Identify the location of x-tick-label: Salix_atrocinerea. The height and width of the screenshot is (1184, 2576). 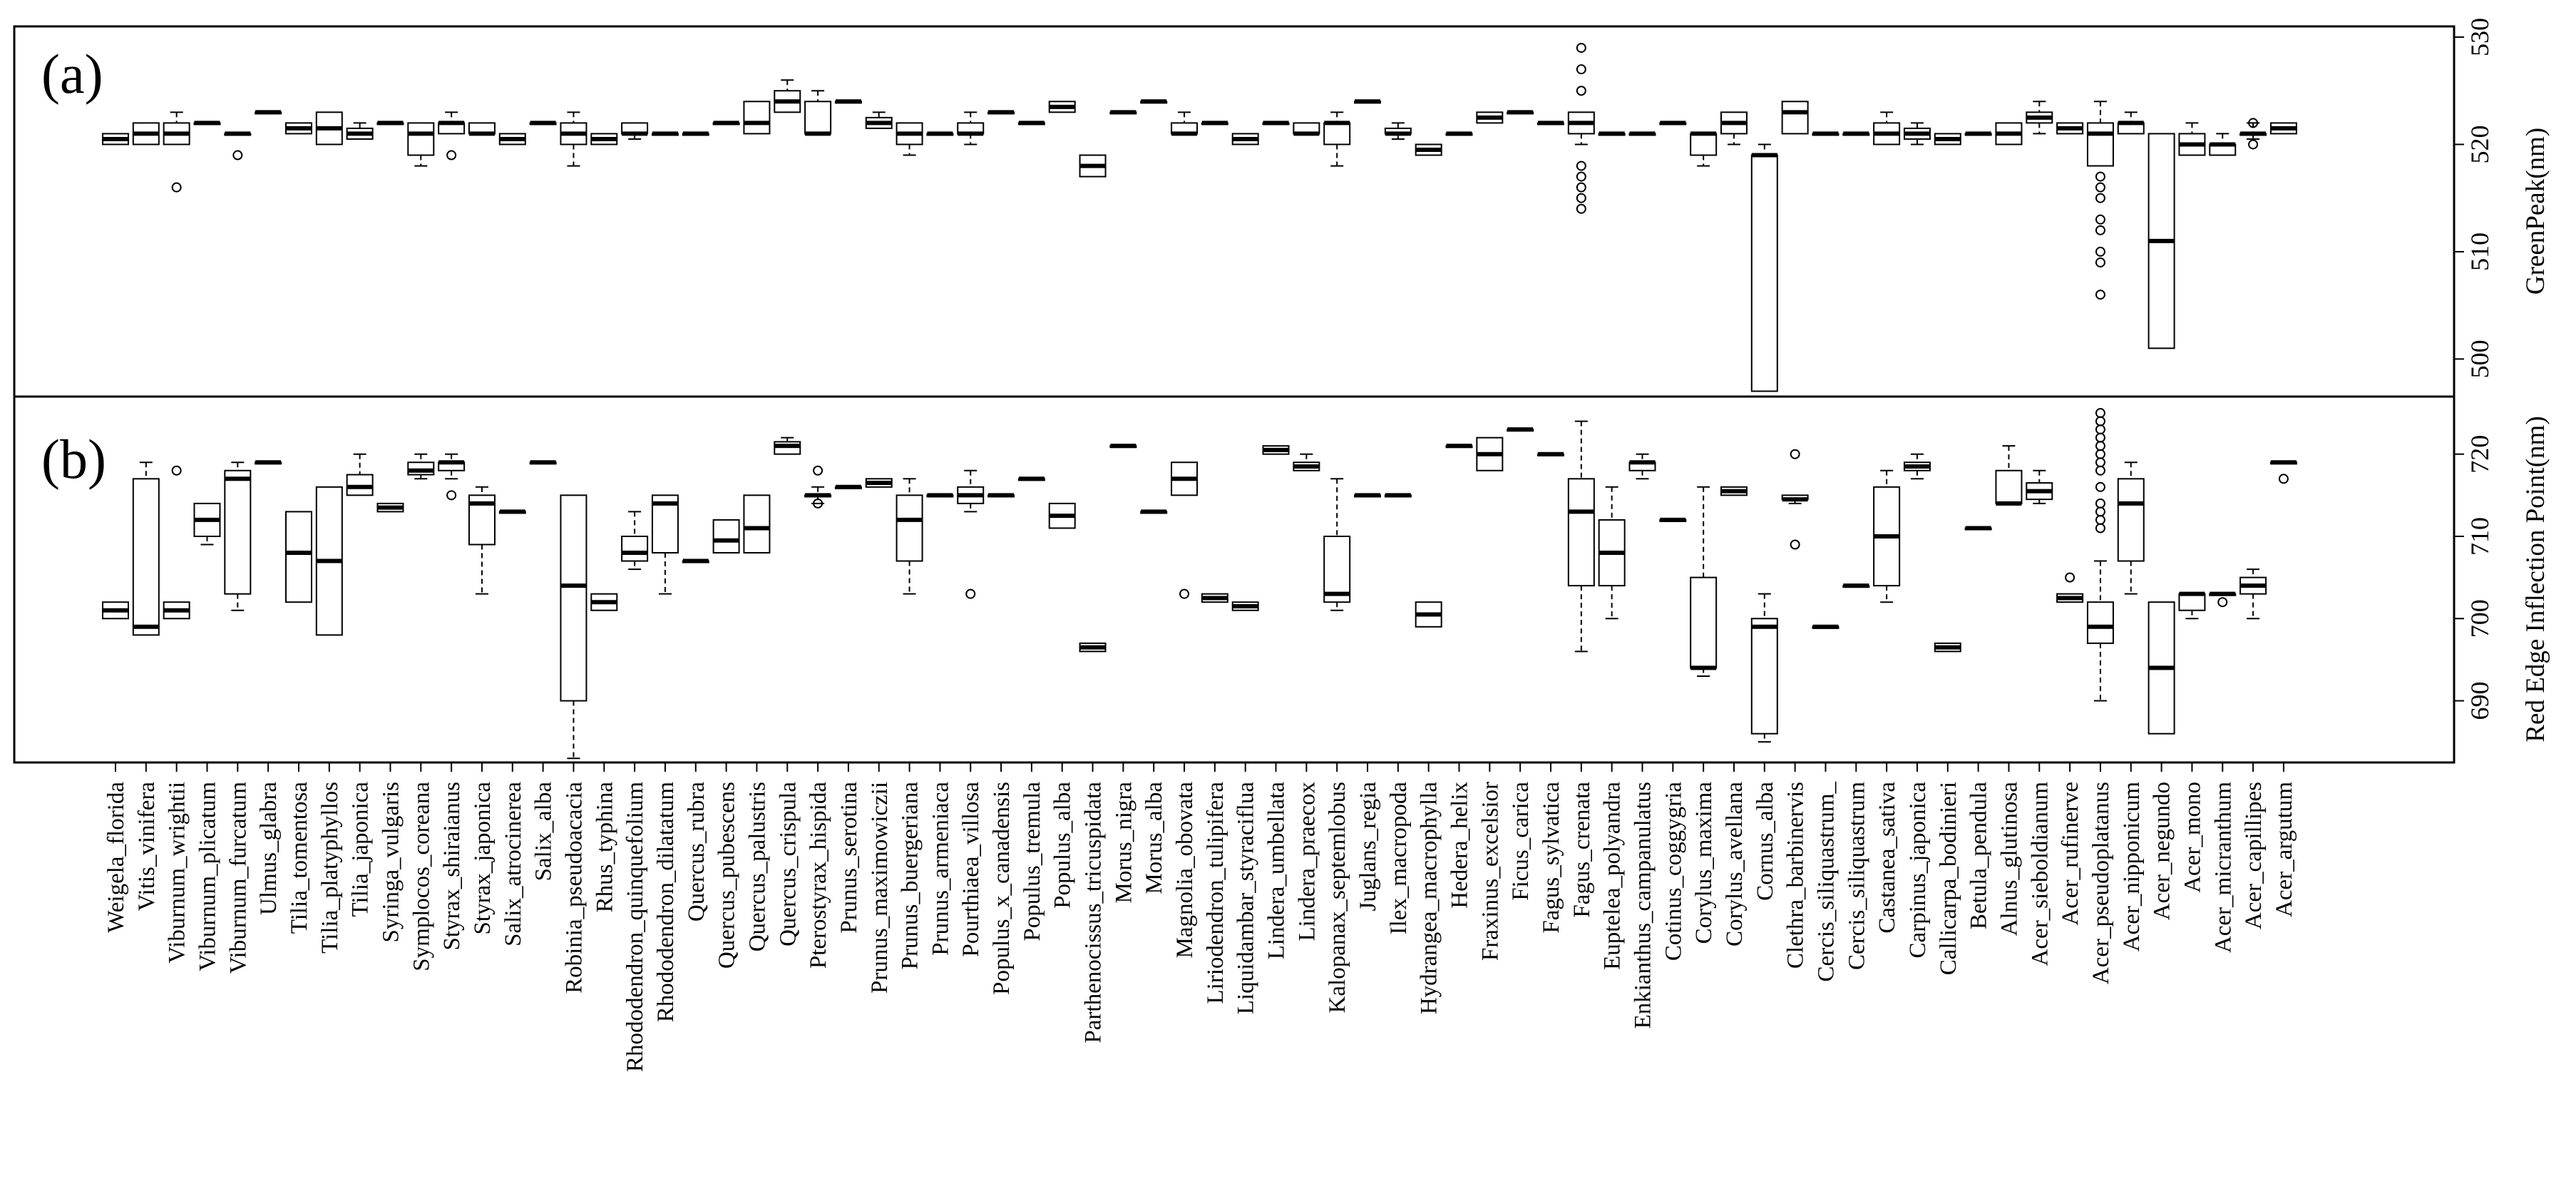
(513, 864).